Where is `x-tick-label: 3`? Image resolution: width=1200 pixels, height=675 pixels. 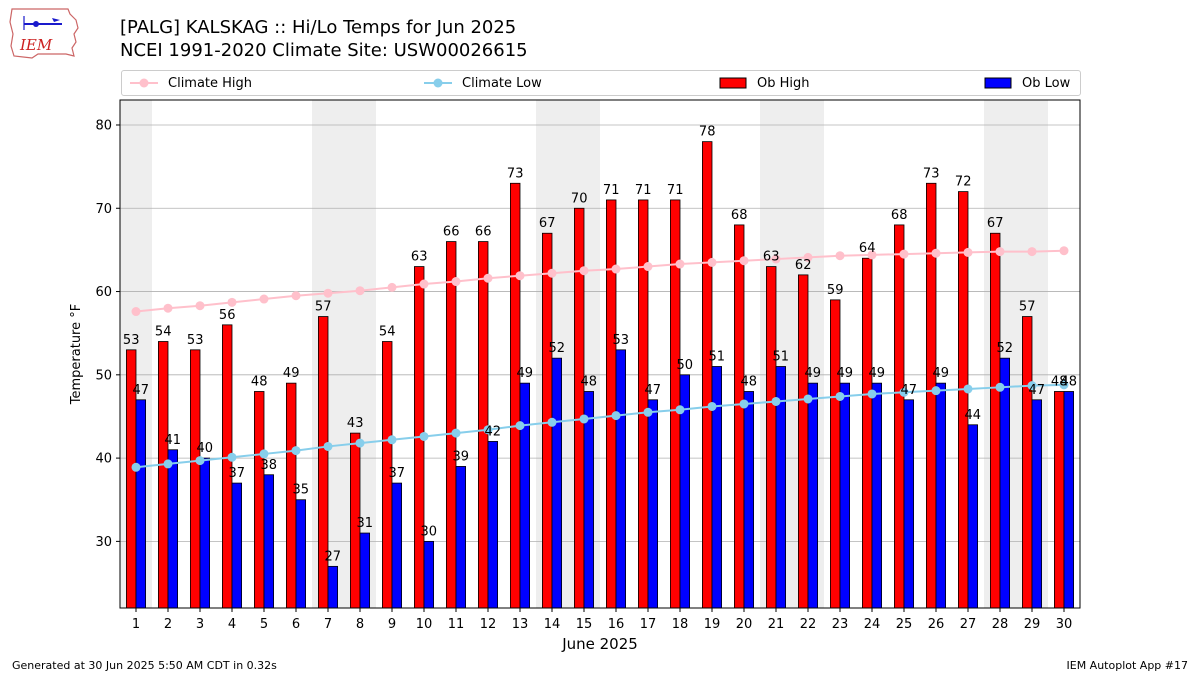 x-tick-label: 3 is located at coordinates (200, 624).